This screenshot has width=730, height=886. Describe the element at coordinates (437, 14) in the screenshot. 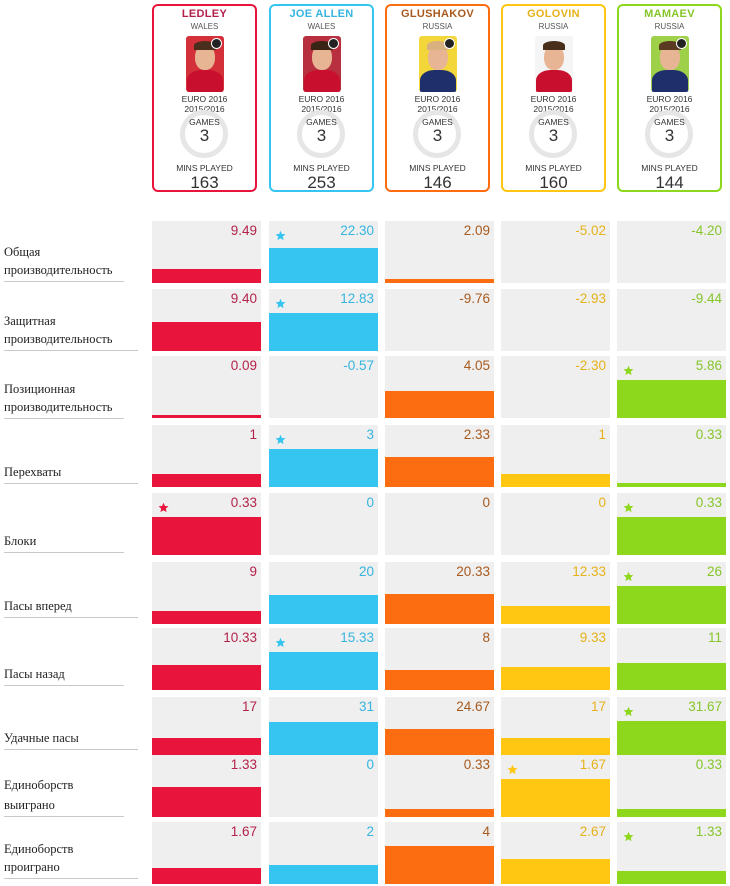

I see `player-name: GLUSHAKOV` at that location.